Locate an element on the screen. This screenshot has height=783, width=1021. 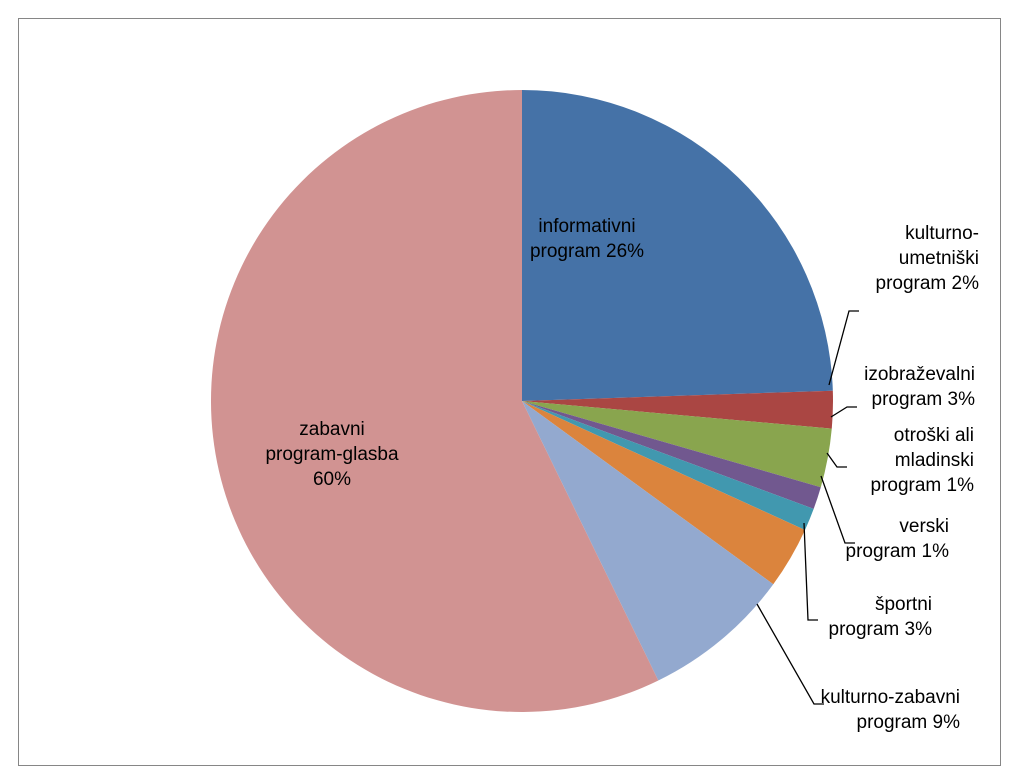
data-label: verski program 1% is located at coordinates (898, 539).